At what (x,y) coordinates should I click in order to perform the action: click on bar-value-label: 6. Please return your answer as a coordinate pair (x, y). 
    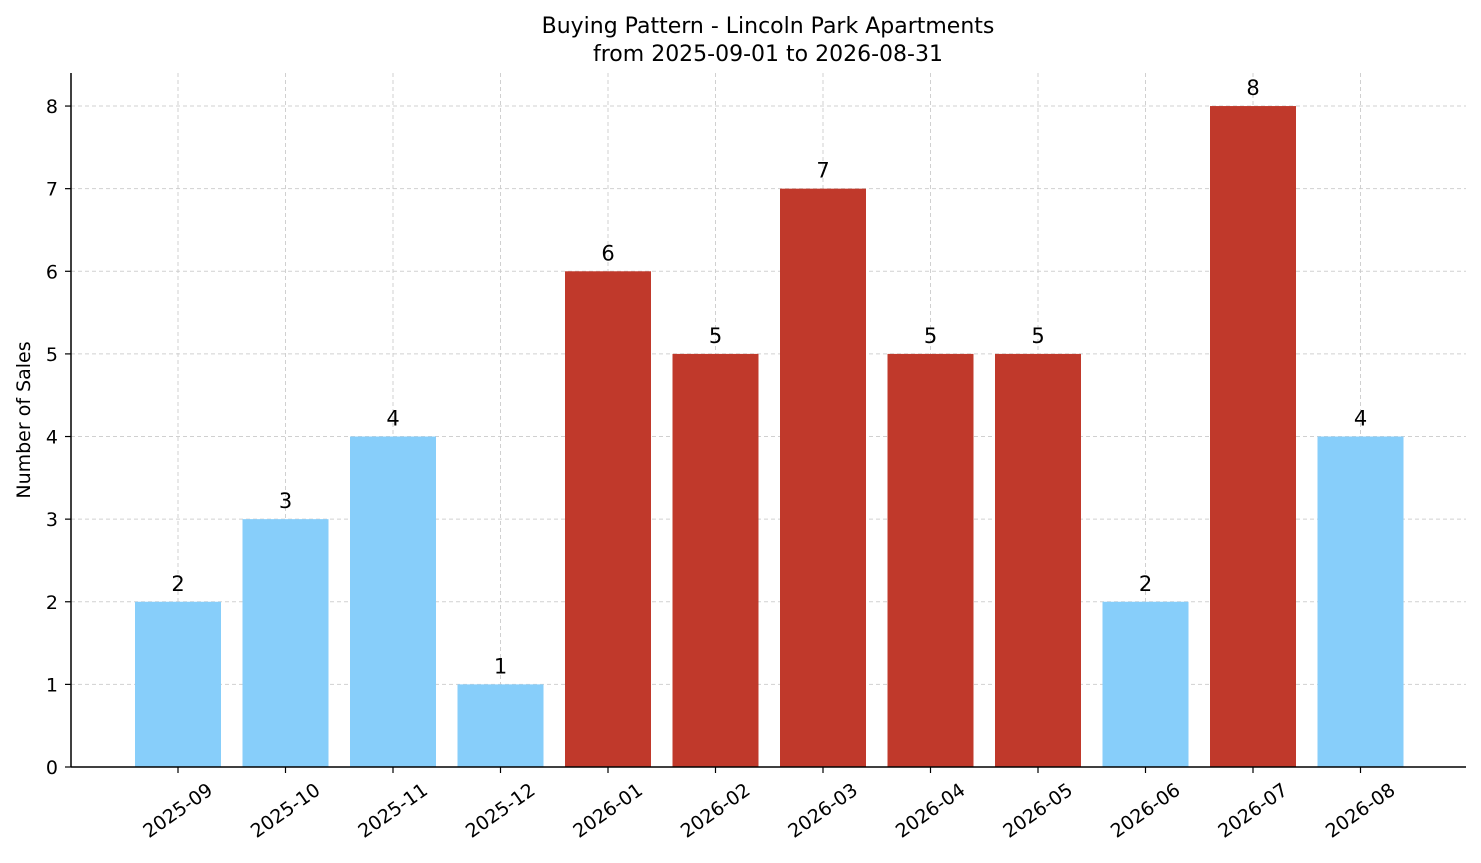
    Looking at the image, I should click on (607, 253).